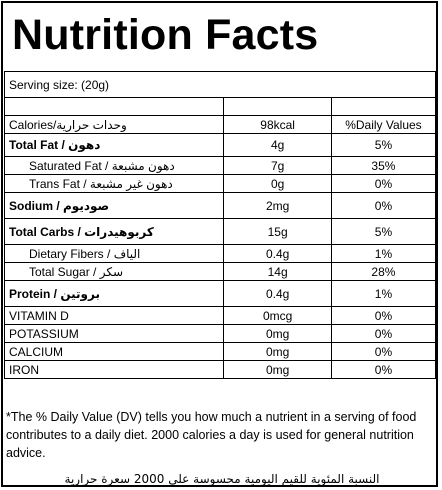  I want to click on nutrient-label: Dietary Fibers / الياف, so click(114, 253).